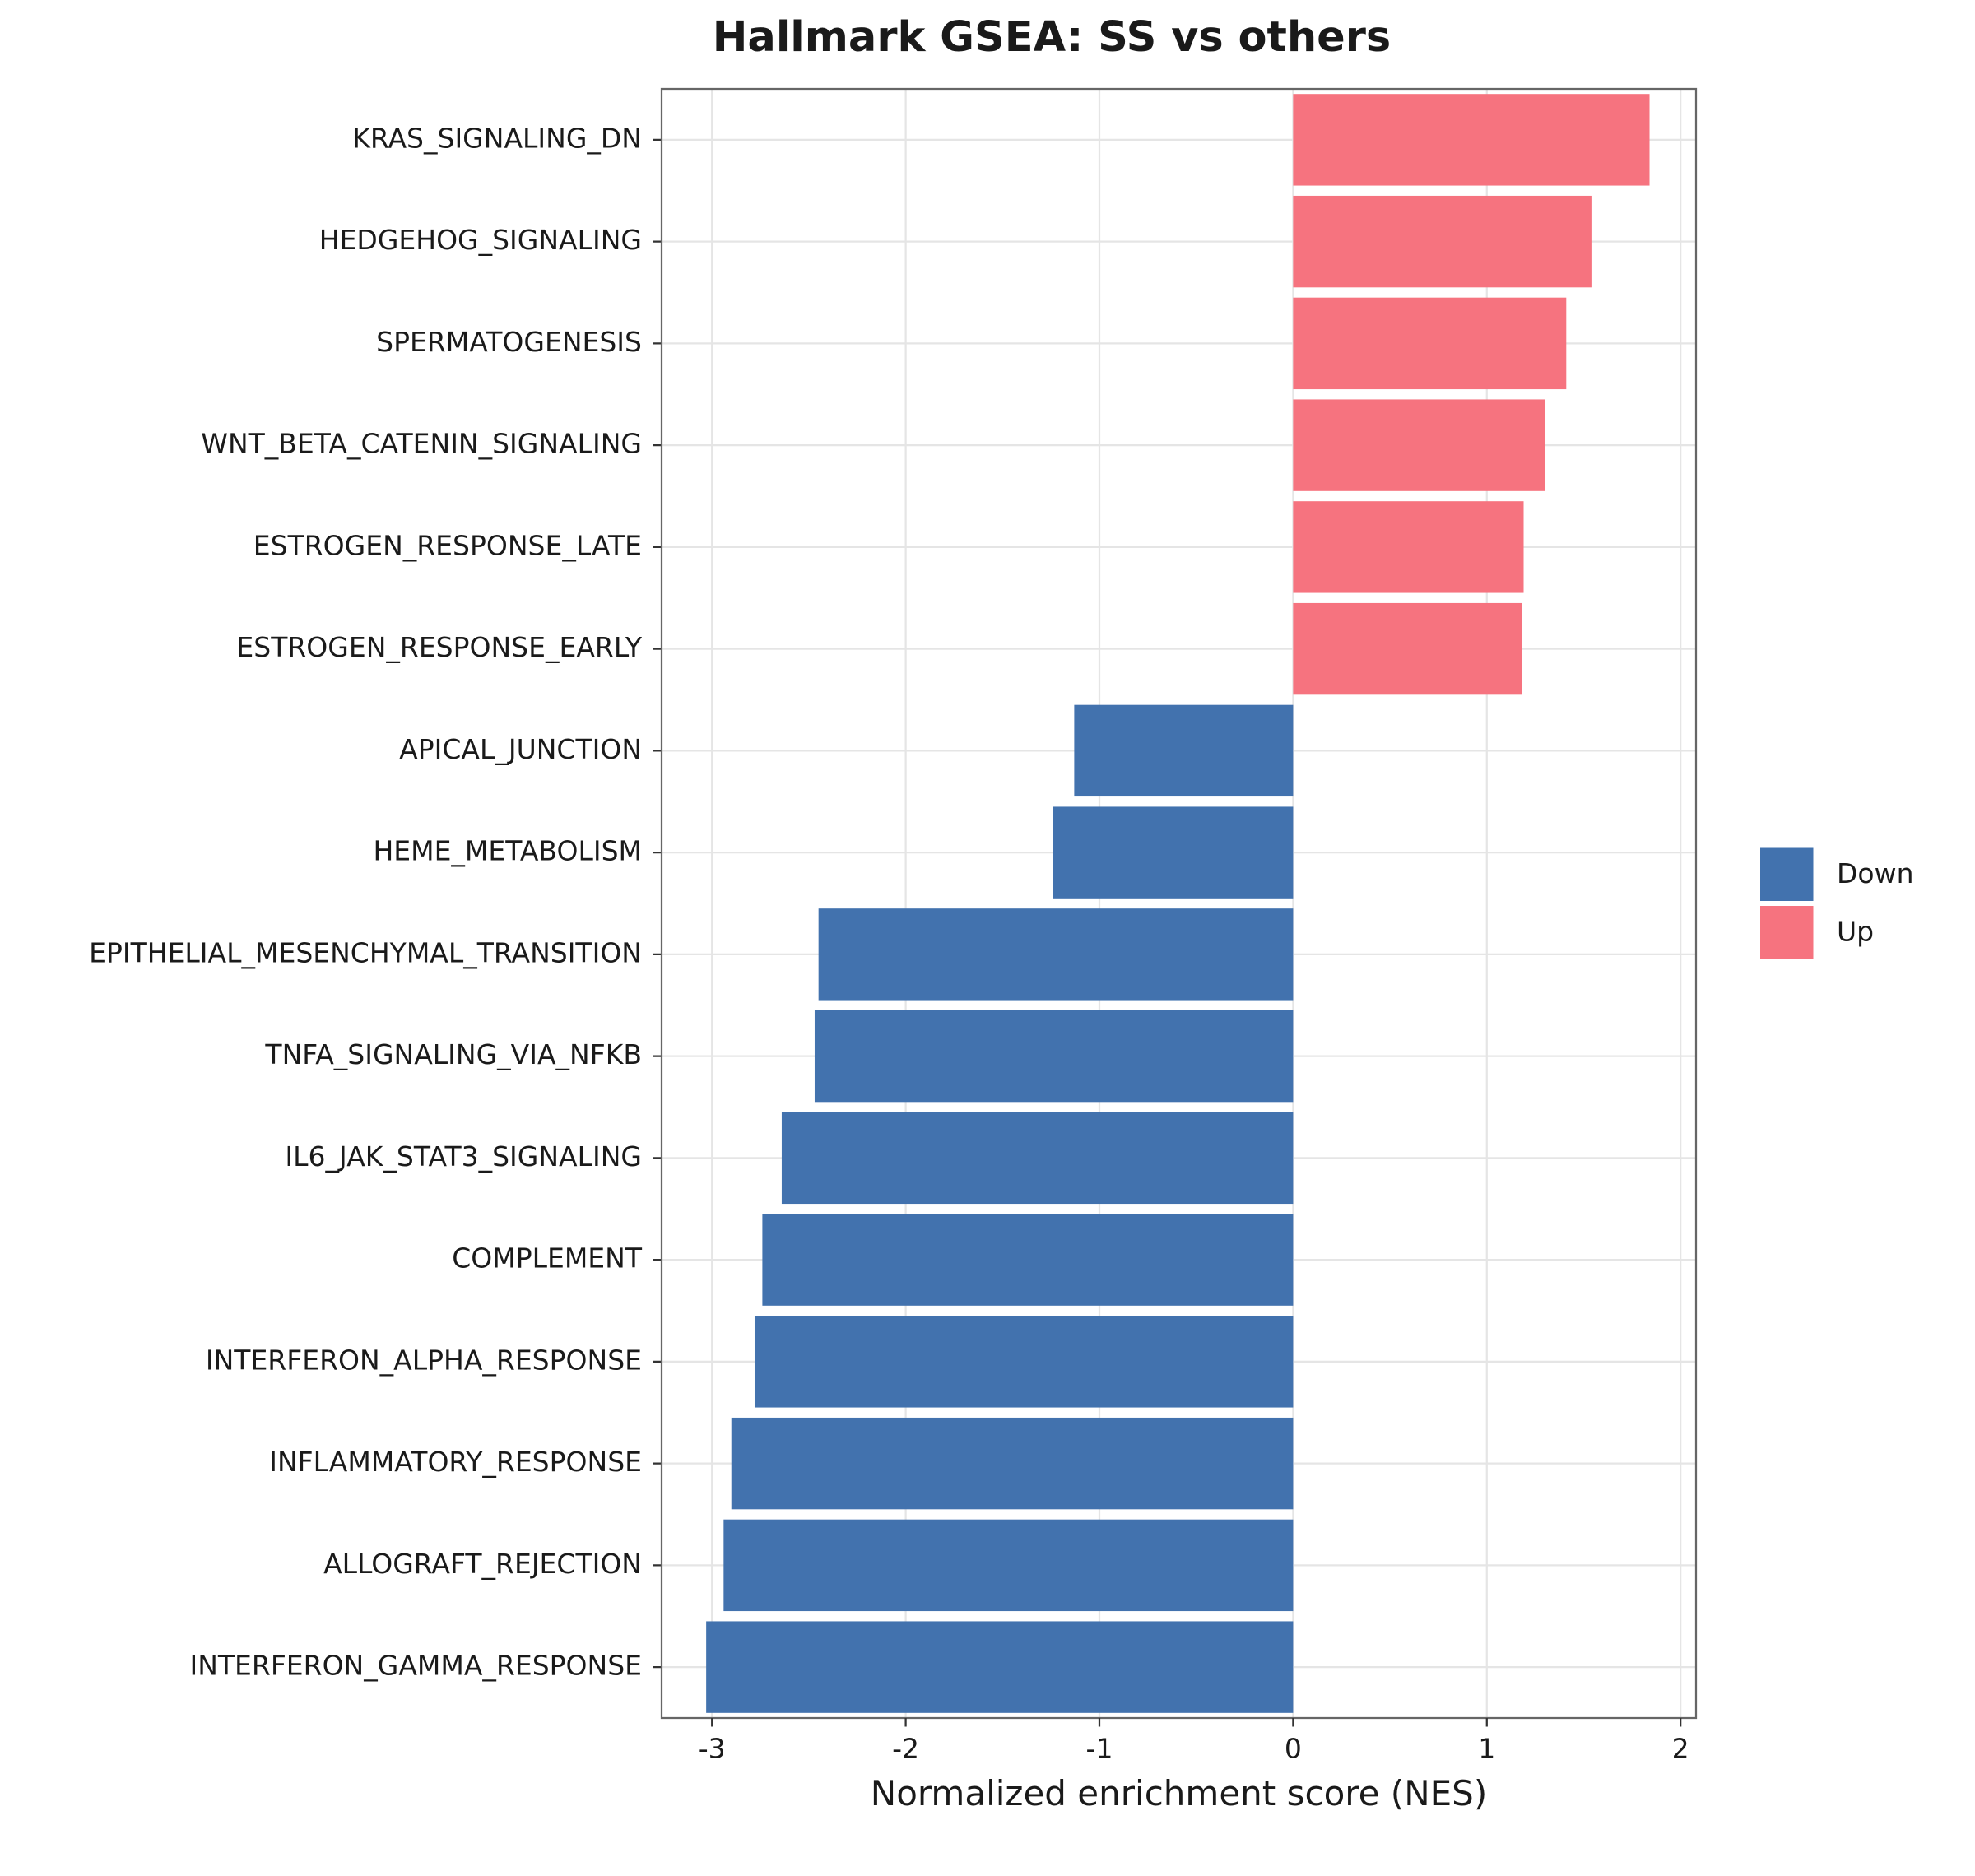 The height and width of the screenshot is (1876, 1975). I want to click on y-tick-label: ESTROGEN_RESPONSE_LATE, so click(447, 545).